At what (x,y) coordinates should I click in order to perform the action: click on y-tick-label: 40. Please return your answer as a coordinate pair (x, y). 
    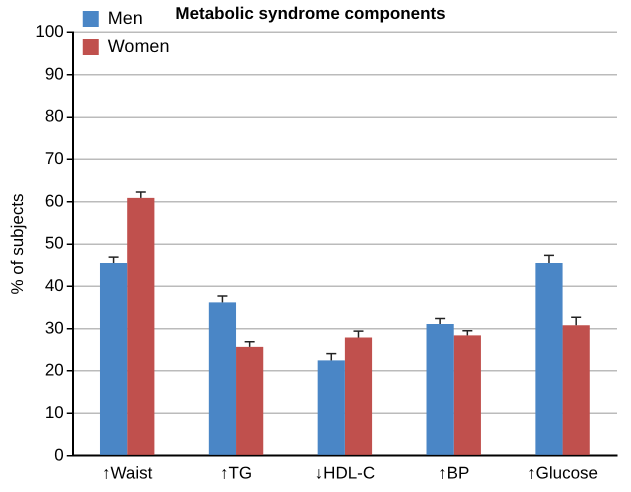
    Looking at the image, I should click on (54, 286).